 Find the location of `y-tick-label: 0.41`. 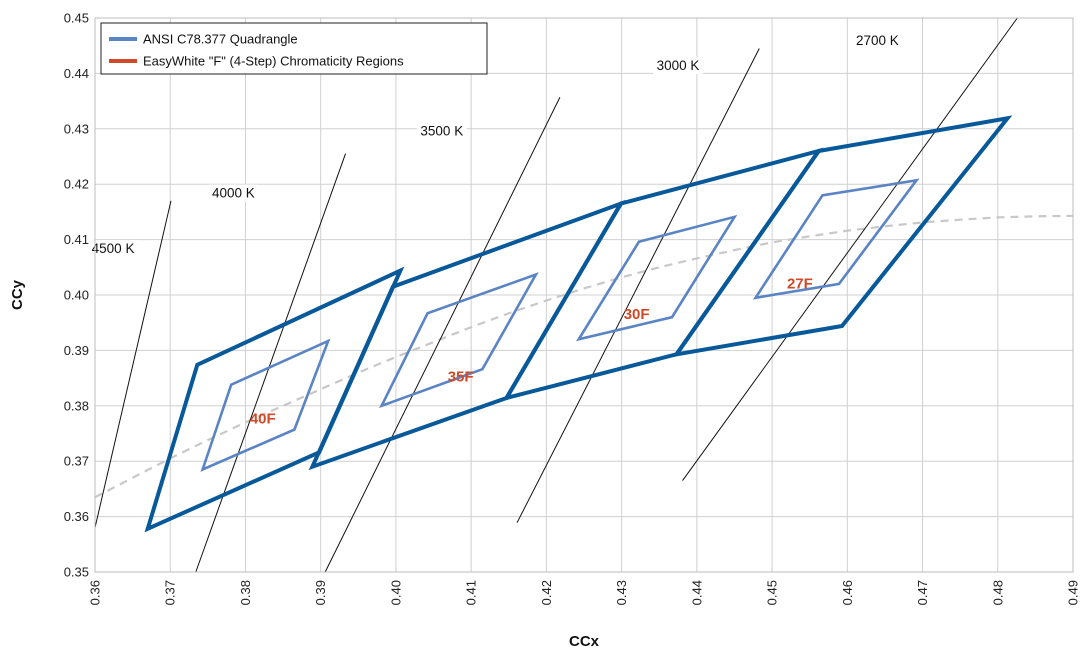

y-tick-label: 0.41 is located at coordinates (76, 239).